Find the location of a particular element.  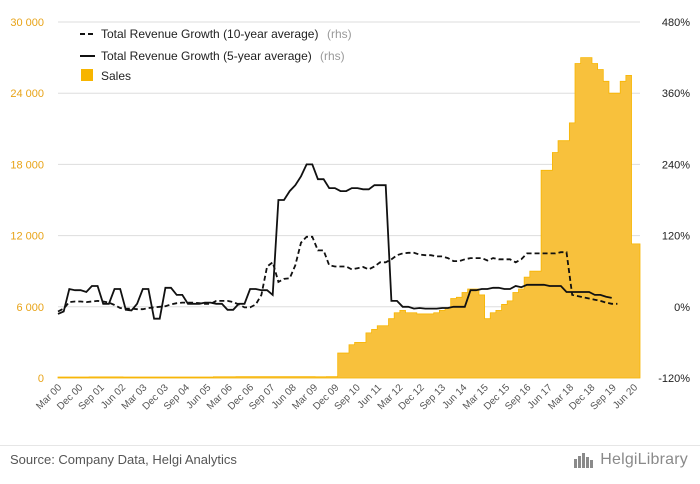

legend-swatch-sales is located at coordinates (87, 75).